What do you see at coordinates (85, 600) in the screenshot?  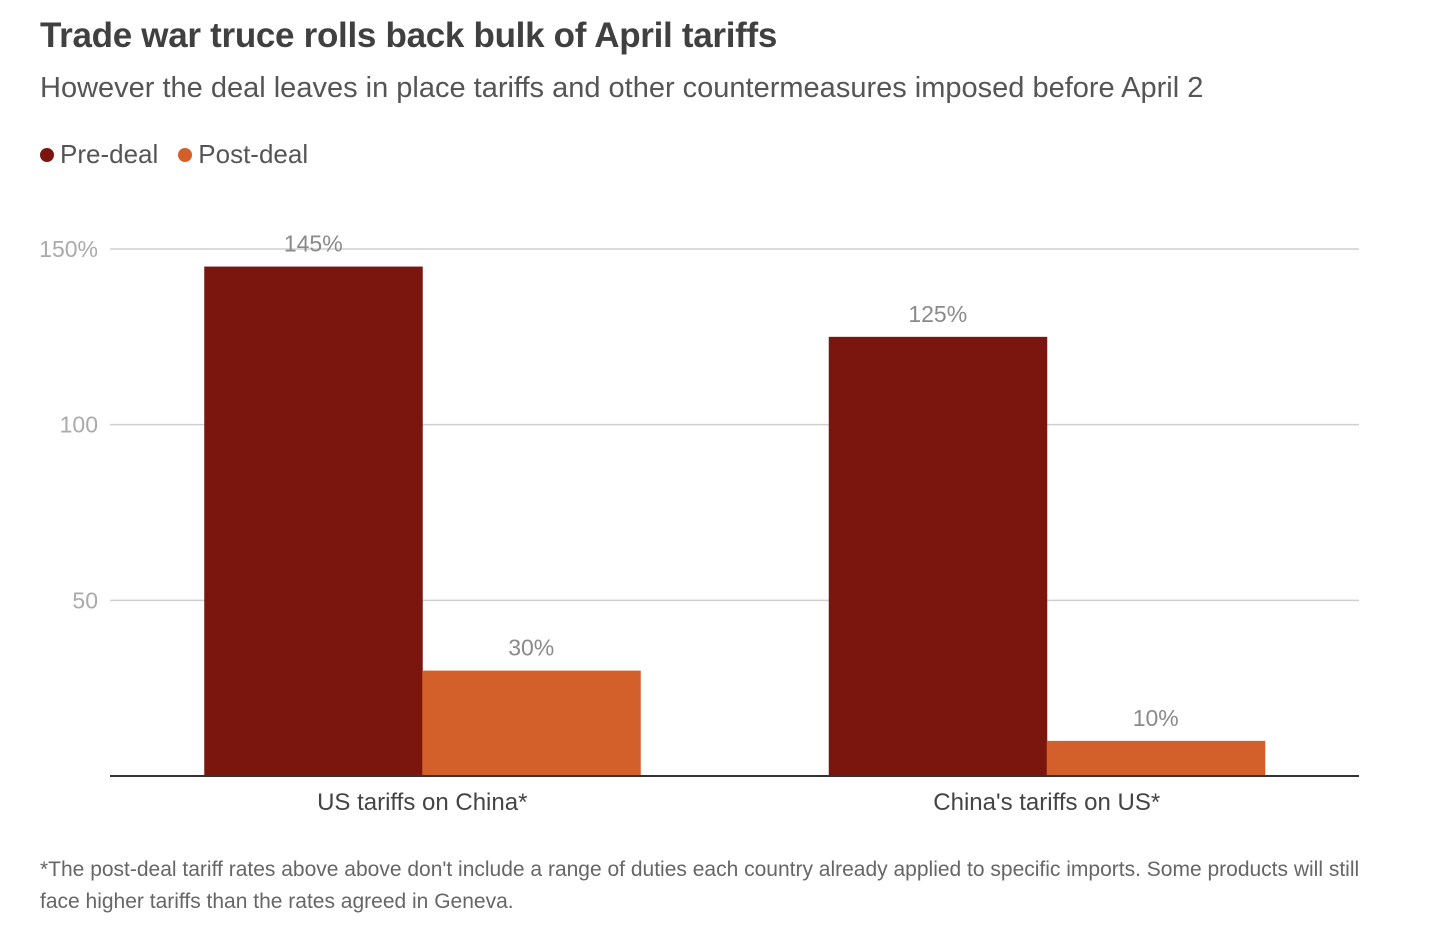 I see `y-tick-label: 50` at bounding box center [85, 600].